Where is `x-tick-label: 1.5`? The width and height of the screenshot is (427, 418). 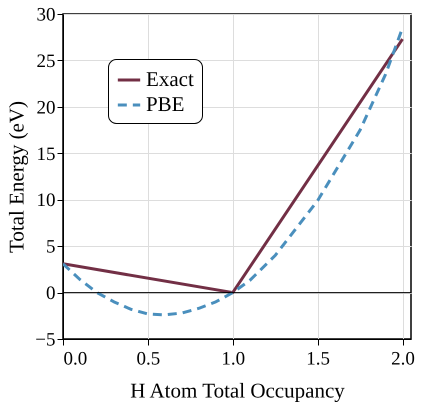 x-tick-label: 1.5 is located at coordinates (318, 359).